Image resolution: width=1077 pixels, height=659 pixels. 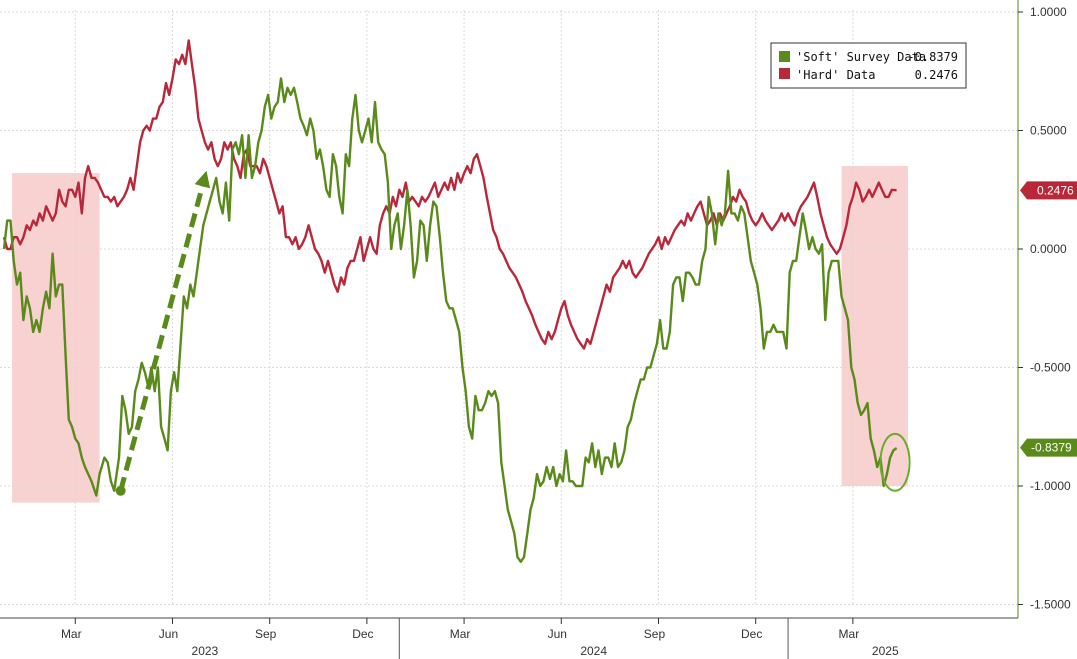 What do you see at coordinates (849, 634) in the screenshot?
I see `x-month-label-8: Mar` at bounding box center [849, 634].